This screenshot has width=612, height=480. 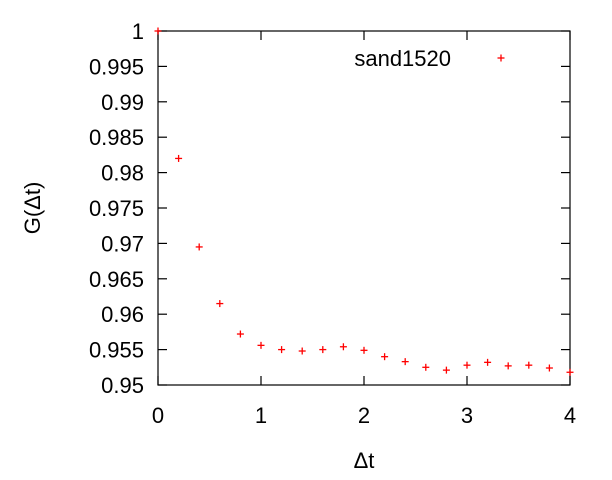 What do you see at coordinates (402, 58) in the screenshot?
I see `legend-label-sand1520: sand1520` at bounding box center [402, 58].